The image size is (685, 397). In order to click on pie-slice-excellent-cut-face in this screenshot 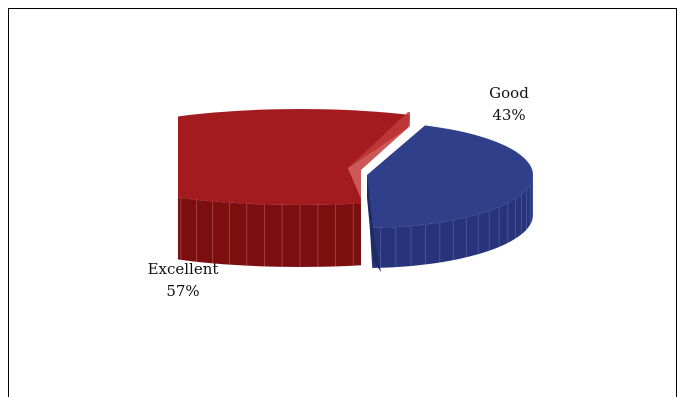, I will do `click(379, 155)`.